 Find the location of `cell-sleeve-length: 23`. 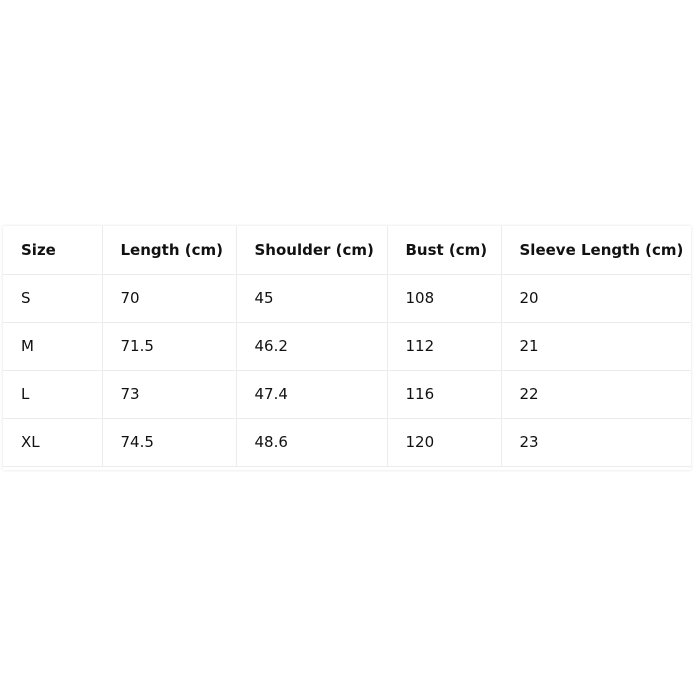

cell-sleeve-length: 23 is located at coordinates (595, 442).